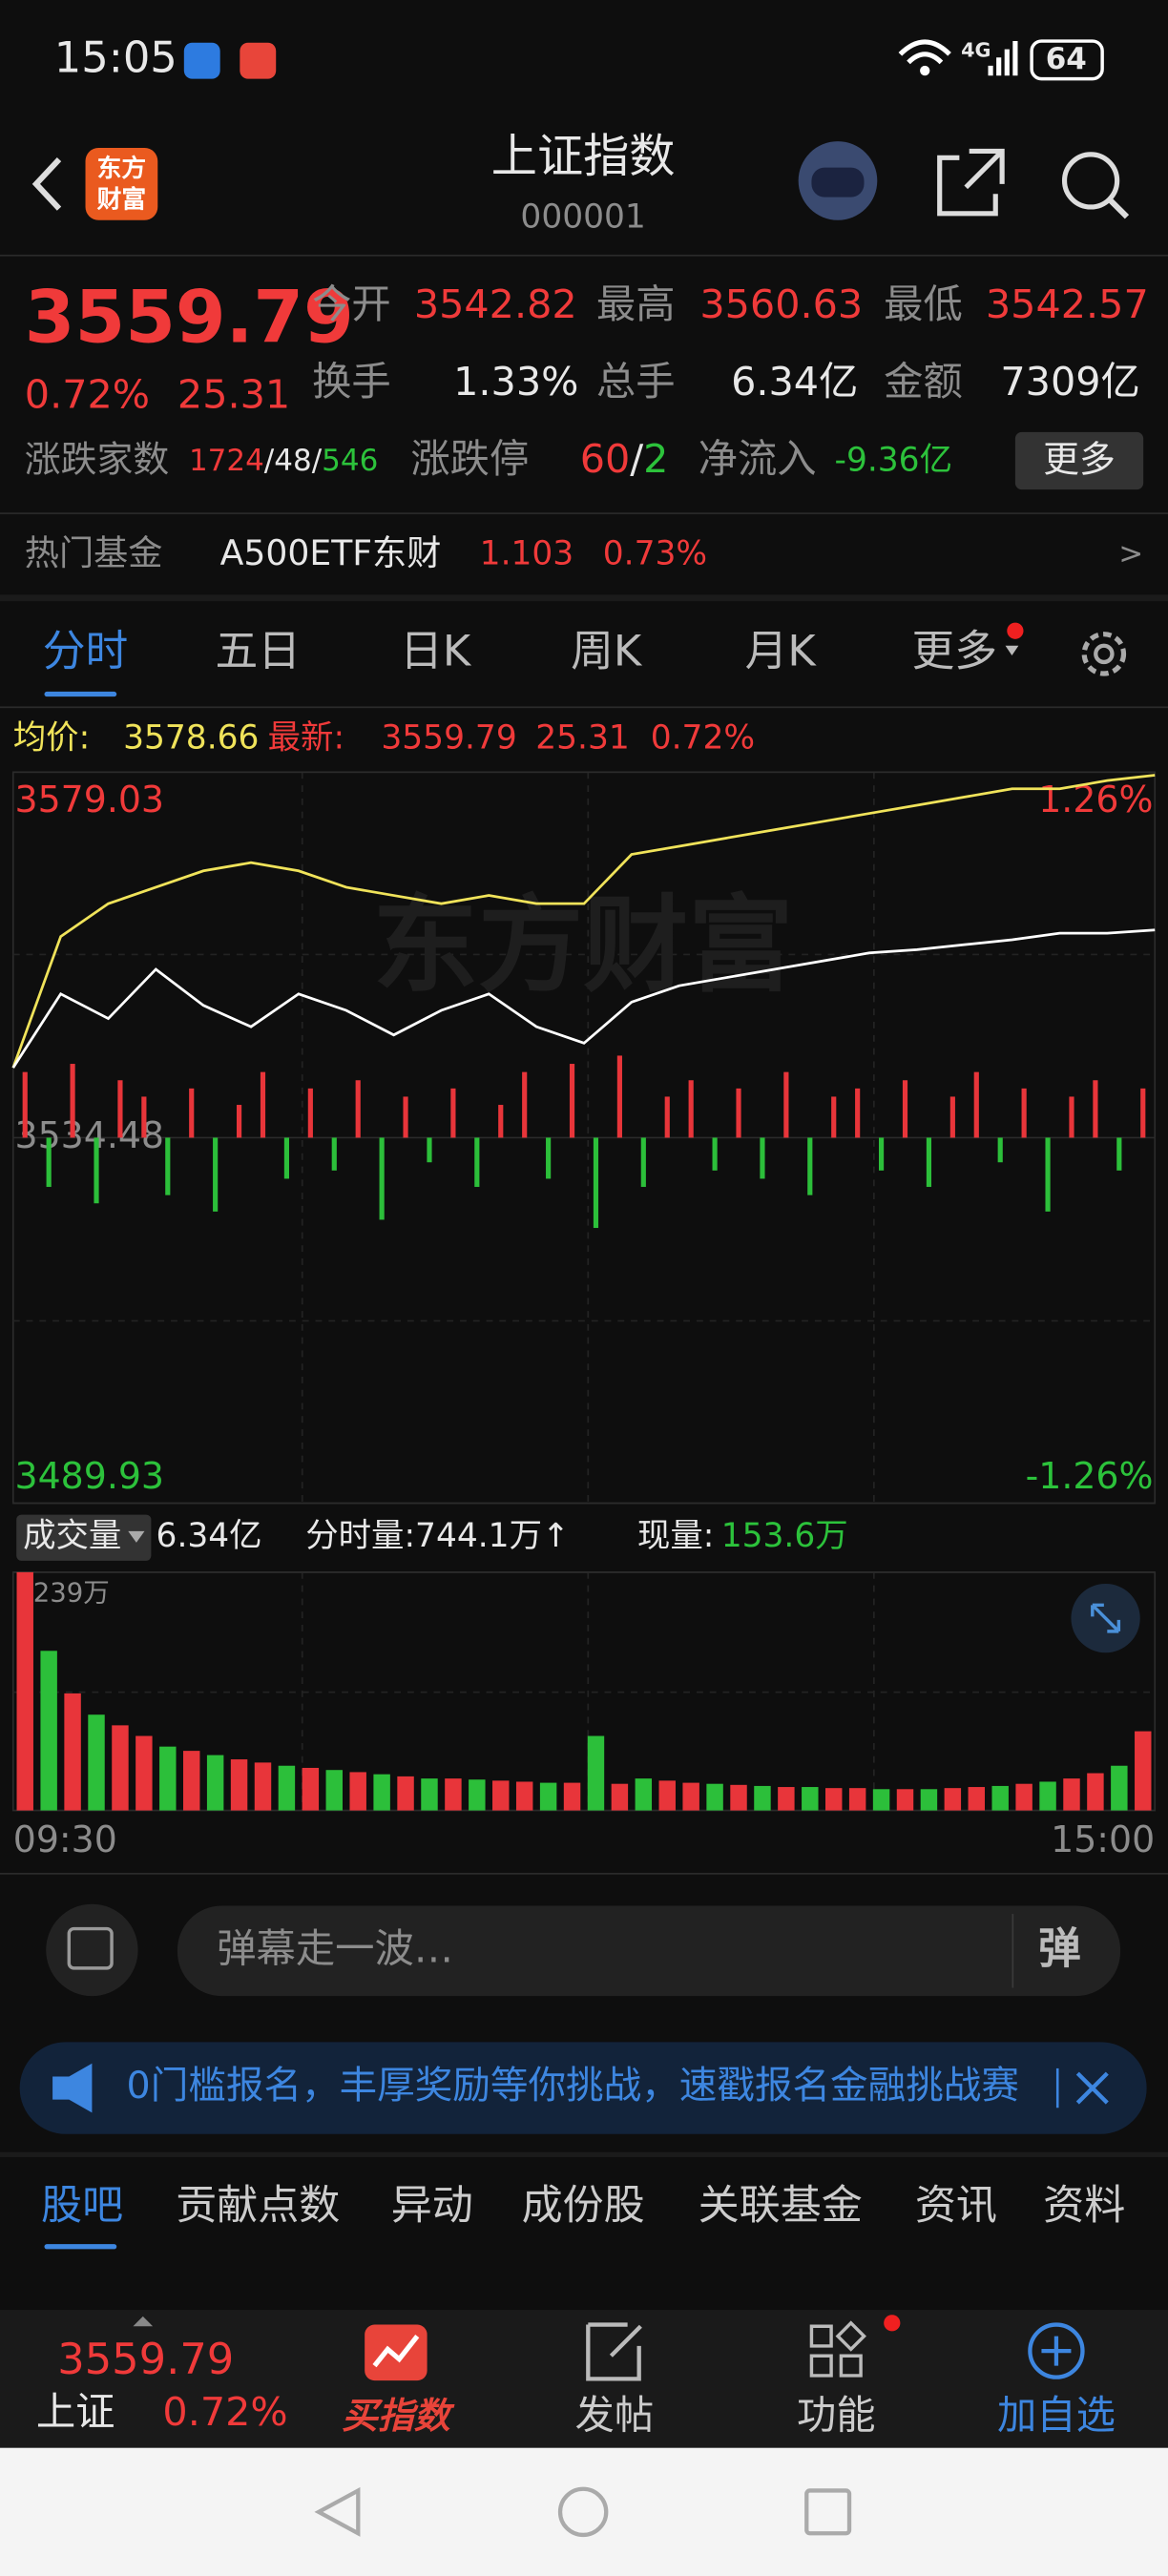 The height and width of the screenshot is (2576, 1168). I want to click on section-tab: 成份股, so click(583, 2206).